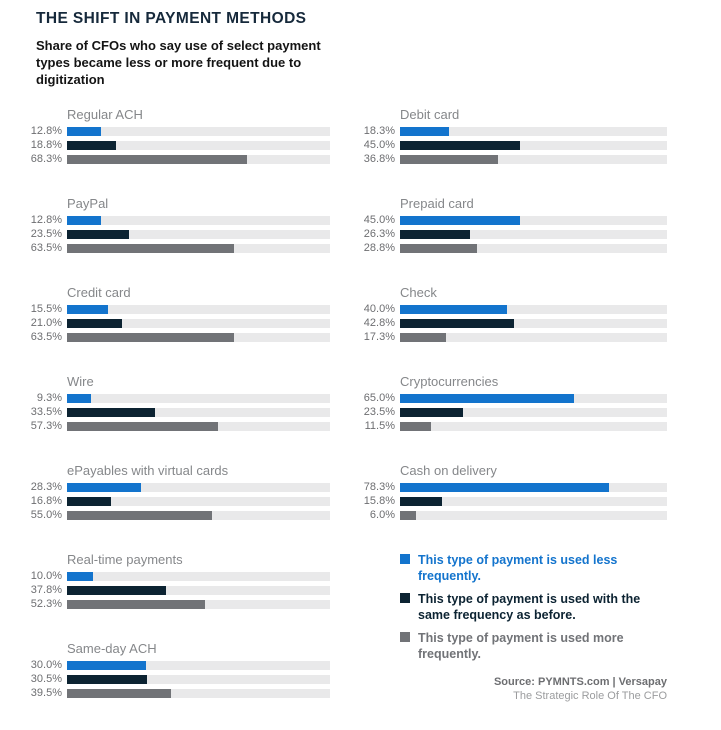  What do you see at coordinates (176, 669) in the screenshot?
I see `payment-group-same-day-ach: Same-day ACH 30.0% 30.5% 39.5%` at bounding box center [176, 669].